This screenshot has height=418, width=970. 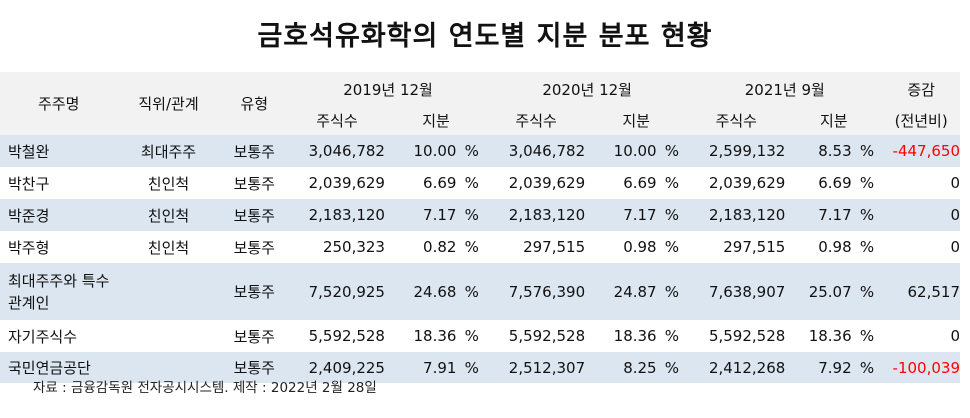 I want to click on cell-stake-2019: 7.17, so click(x=440, y=215).